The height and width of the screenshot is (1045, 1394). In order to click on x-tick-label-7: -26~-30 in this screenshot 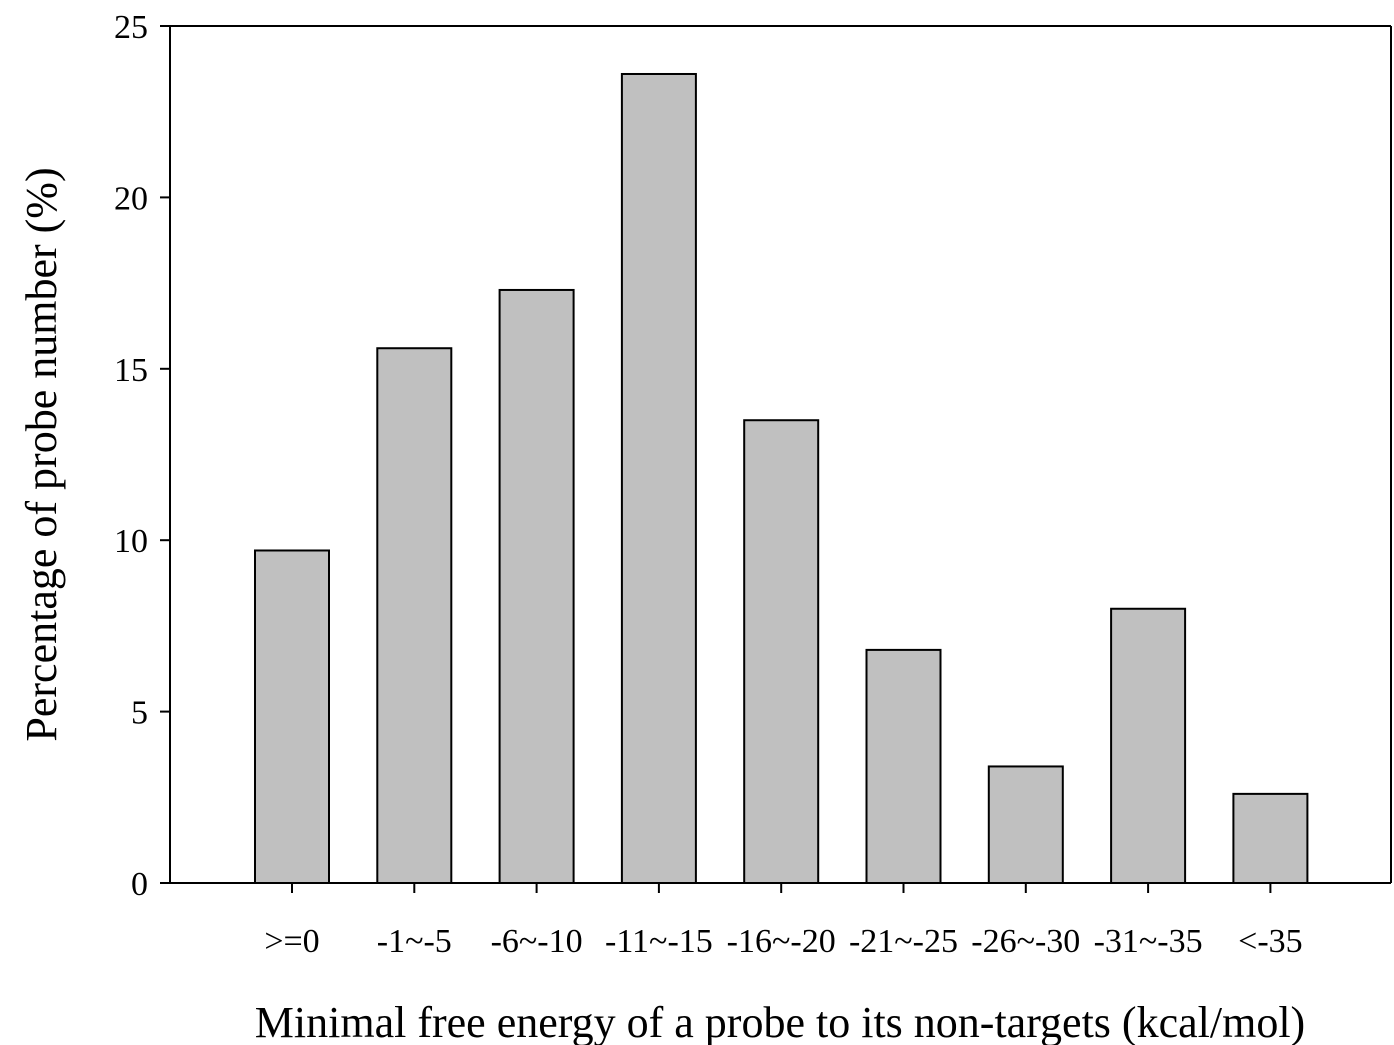, I will do `click(1025, 941)`.